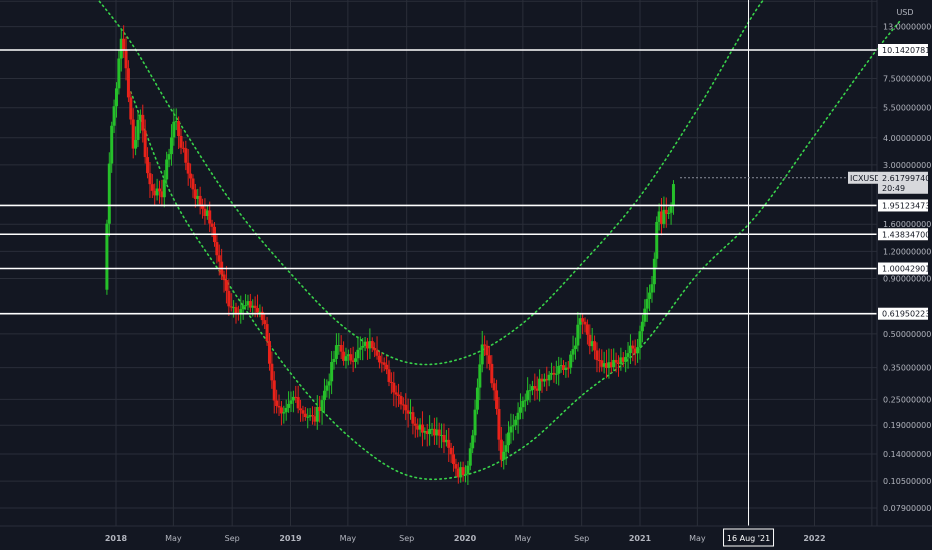 This screenshot has width=932, height=550. What do you see at coordinates (907, 78) in the screenshot?
I see `price-tick-label: 7.50000000` at bounding box center [907, 78].